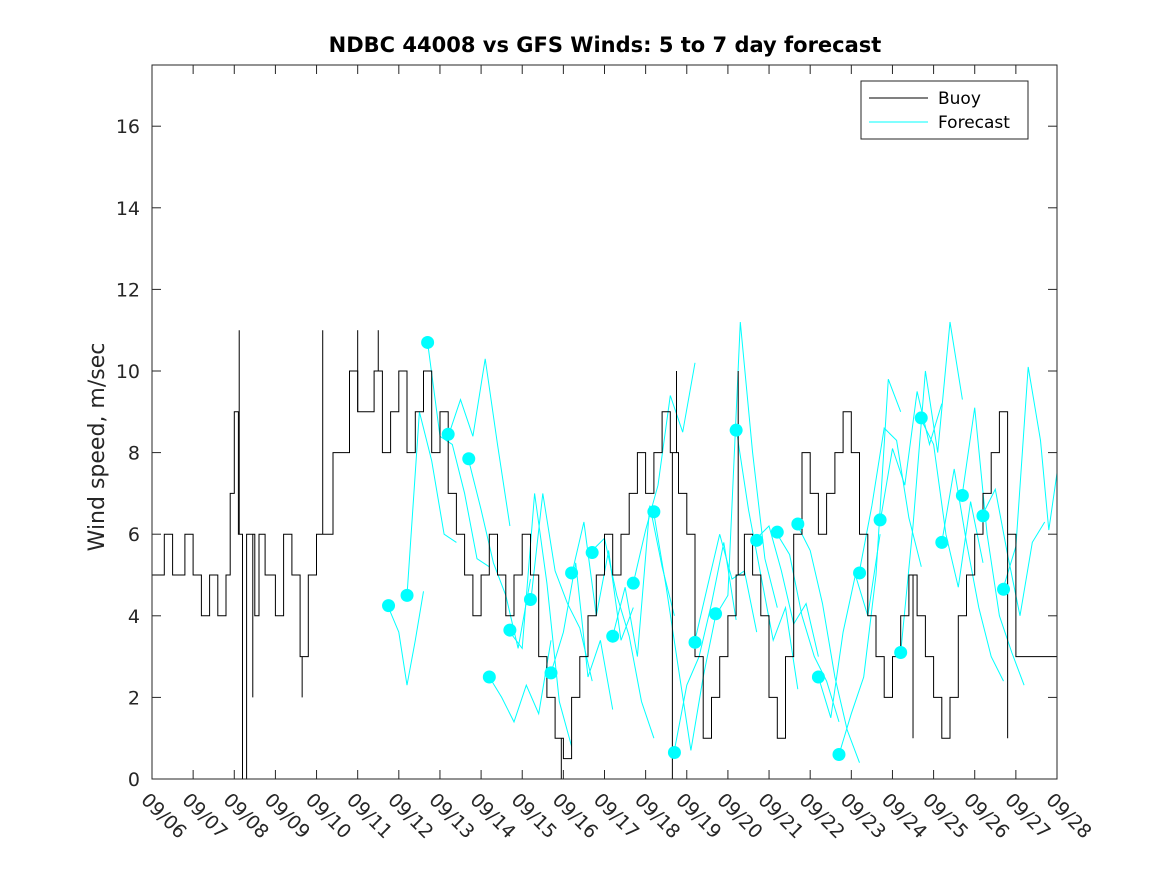 This screenshot has height=875, width=1167. I want to click on legend-buoy-label: Buoy, so click(959, 99).